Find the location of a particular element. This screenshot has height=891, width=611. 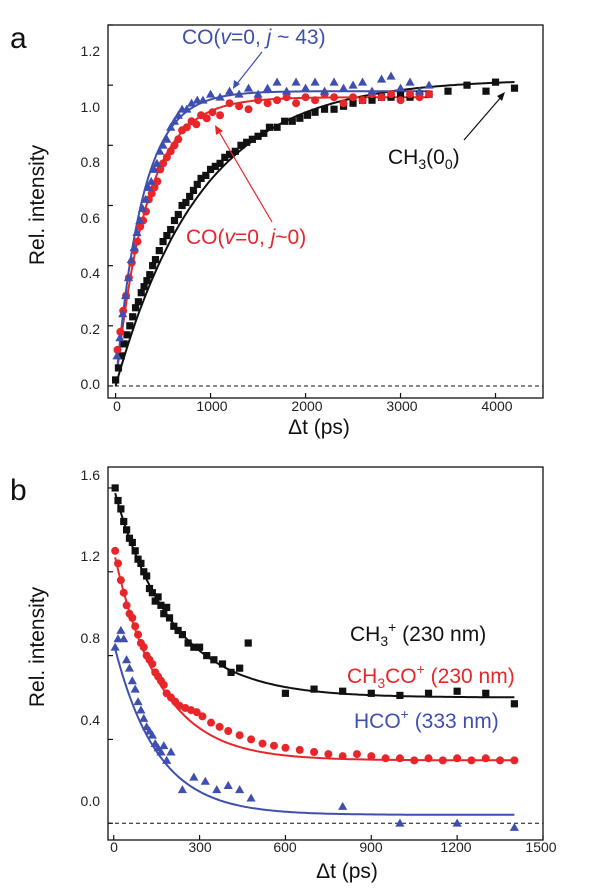

panel-a-x-tick-label: 3000 is located at coordinates (401, 406).